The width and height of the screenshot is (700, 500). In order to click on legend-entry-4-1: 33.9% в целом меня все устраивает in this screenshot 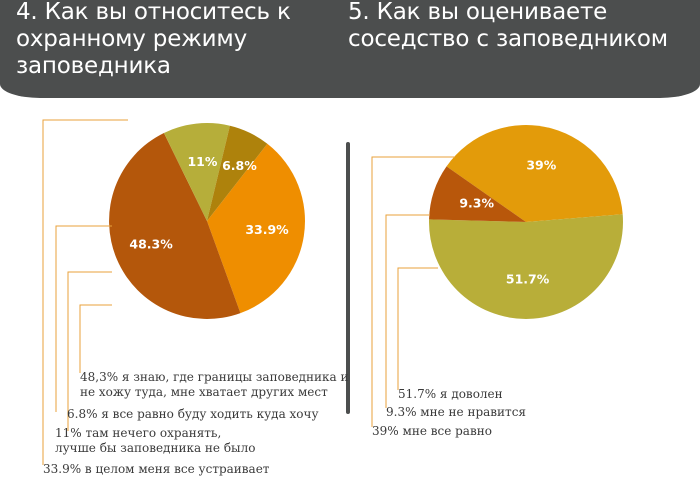, I will do `click(156, 469)`.